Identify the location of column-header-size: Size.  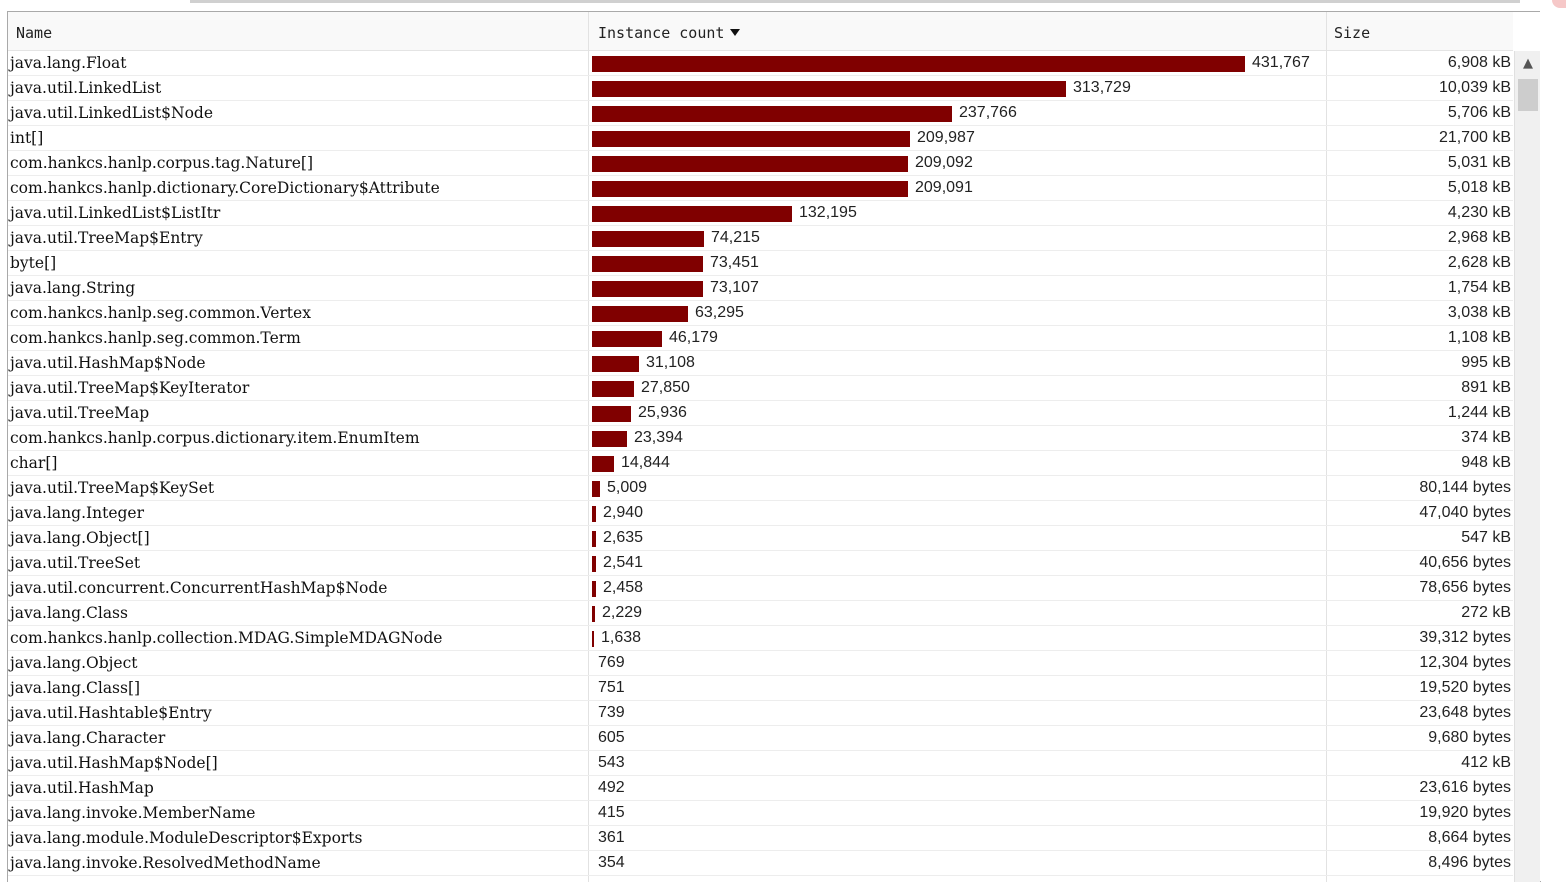
(1352, 33).